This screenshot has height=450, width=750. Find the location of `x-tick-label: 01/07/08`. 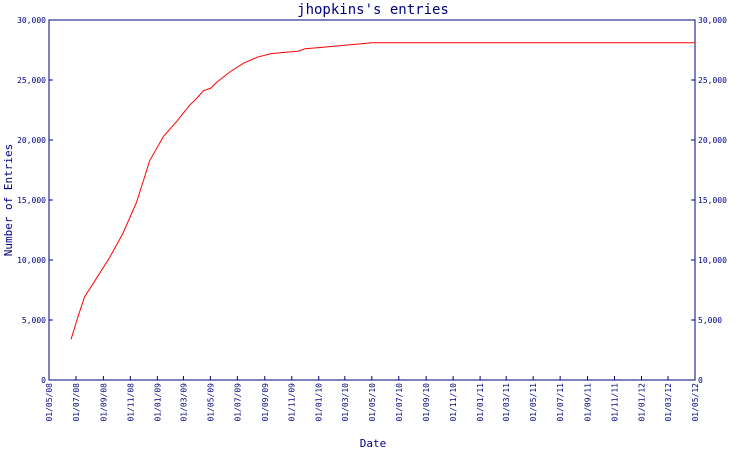

x-tick-label: 01/07/08 is located at coordinates (76, 402).